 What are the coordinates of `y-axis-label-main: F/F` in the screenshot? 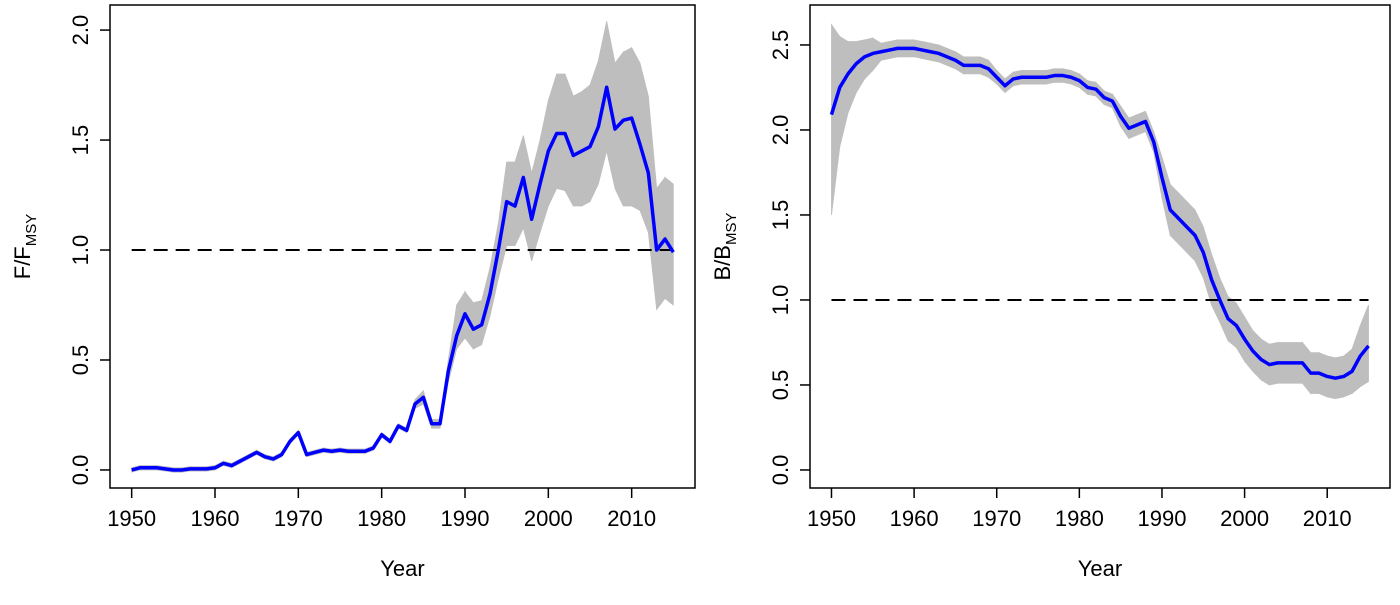 It's located at (22, 262).